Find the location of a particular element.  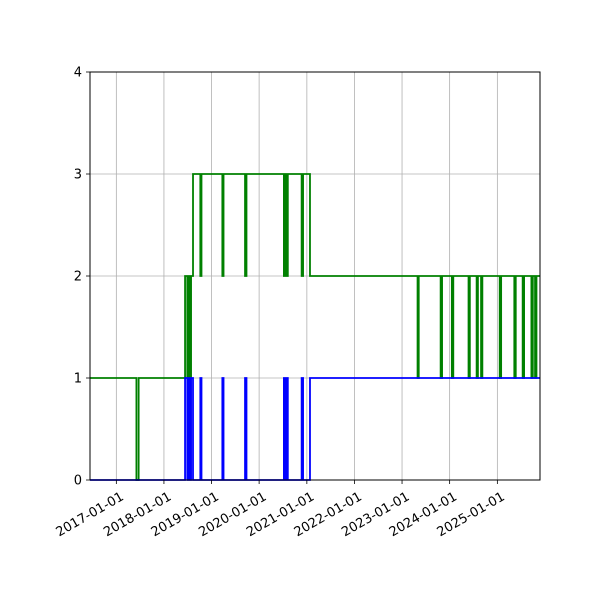

y-tick-label: 4 is located at coordinates (78, 73).